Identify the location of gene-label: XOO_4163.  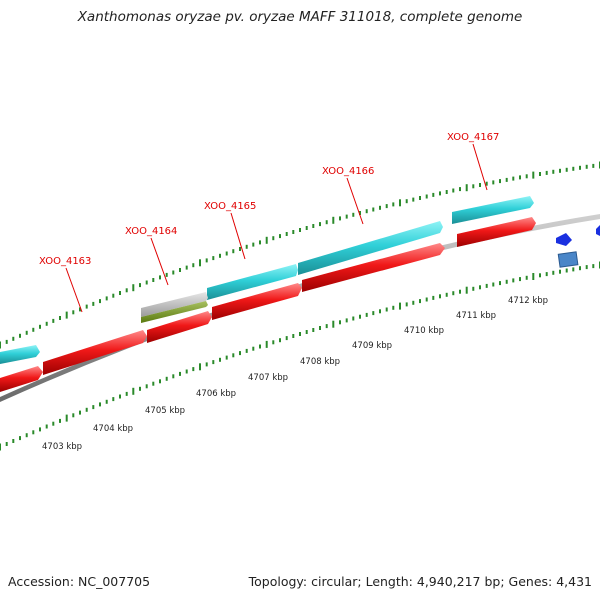
(65, 261).